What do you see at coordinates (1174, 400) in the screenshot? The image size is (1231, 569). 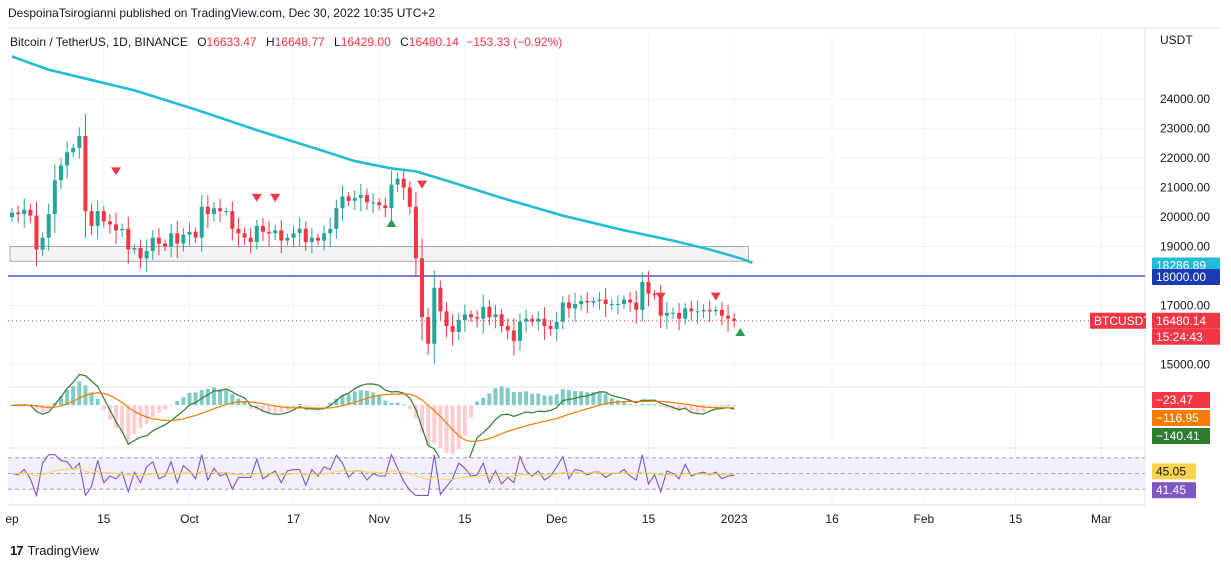 I see `macd-value-tag: −23.47` at bounding box center [1174, 400].